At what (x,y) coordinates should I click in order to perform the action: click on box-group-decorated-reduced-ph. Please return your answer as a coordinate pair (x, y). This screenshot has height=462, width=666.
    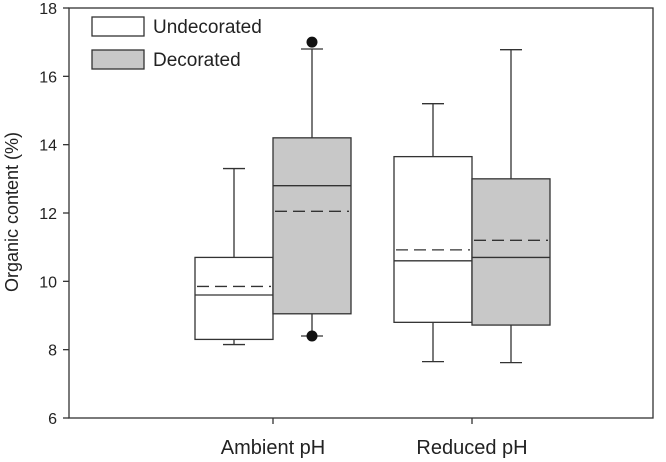
    Looking at the image, I should click on (511, 206).